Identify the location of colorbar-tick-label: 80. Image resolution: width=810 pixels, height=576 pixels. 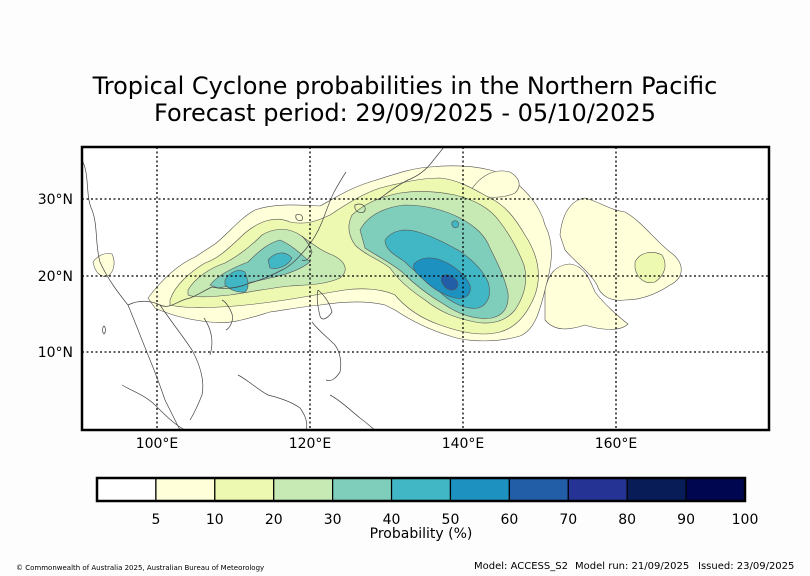
(627, 520).